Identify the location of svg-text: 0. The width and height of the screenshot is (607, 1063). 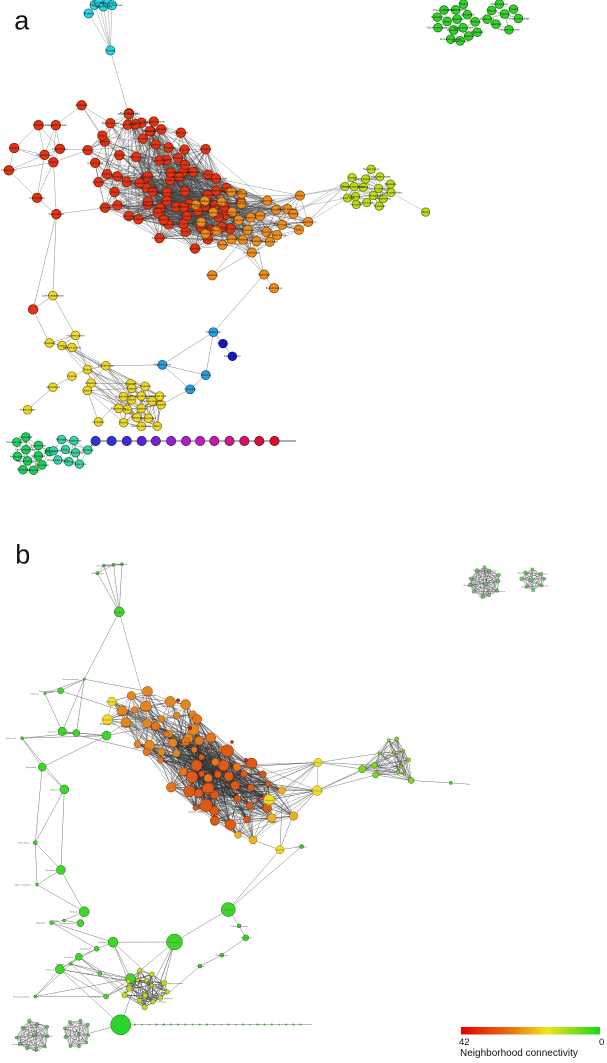
(601, 1042).